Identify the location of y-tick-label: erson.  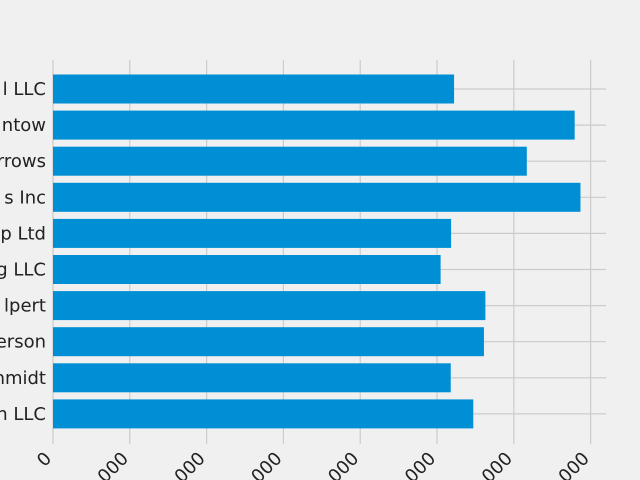
(23, 342).